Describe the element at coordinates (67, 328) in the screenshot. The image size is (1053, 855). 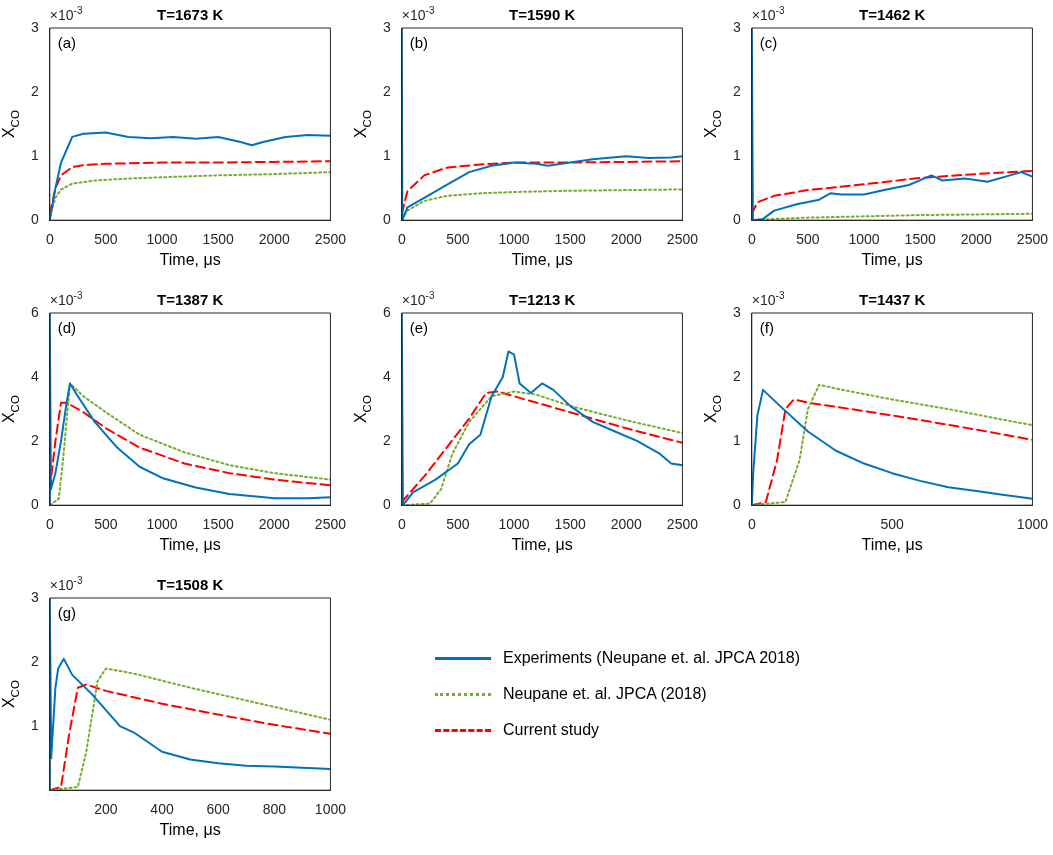
I see `annotation: (d)` at that location.